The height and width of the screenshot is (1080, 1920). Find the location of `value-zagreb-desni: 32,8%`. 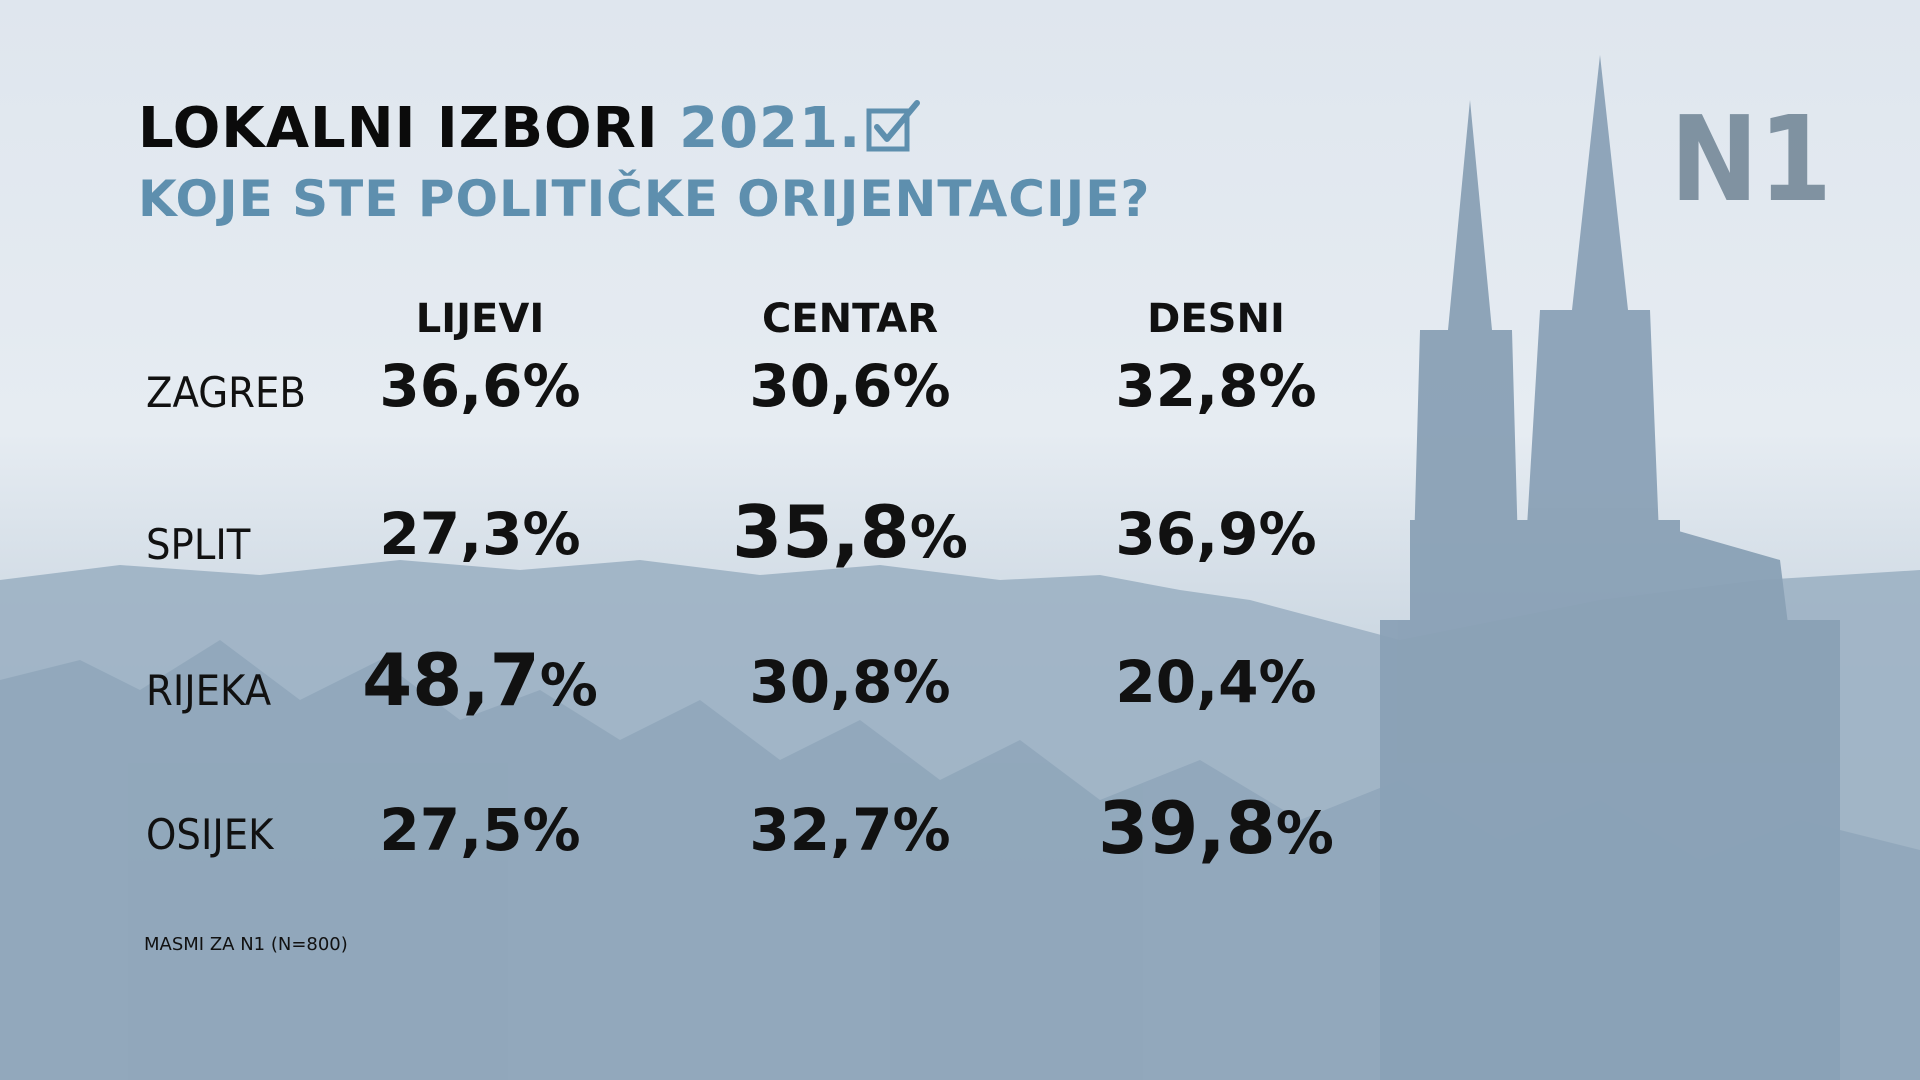

value-zagreb-desni: 32,8% is located at coordinates (1216, 386).